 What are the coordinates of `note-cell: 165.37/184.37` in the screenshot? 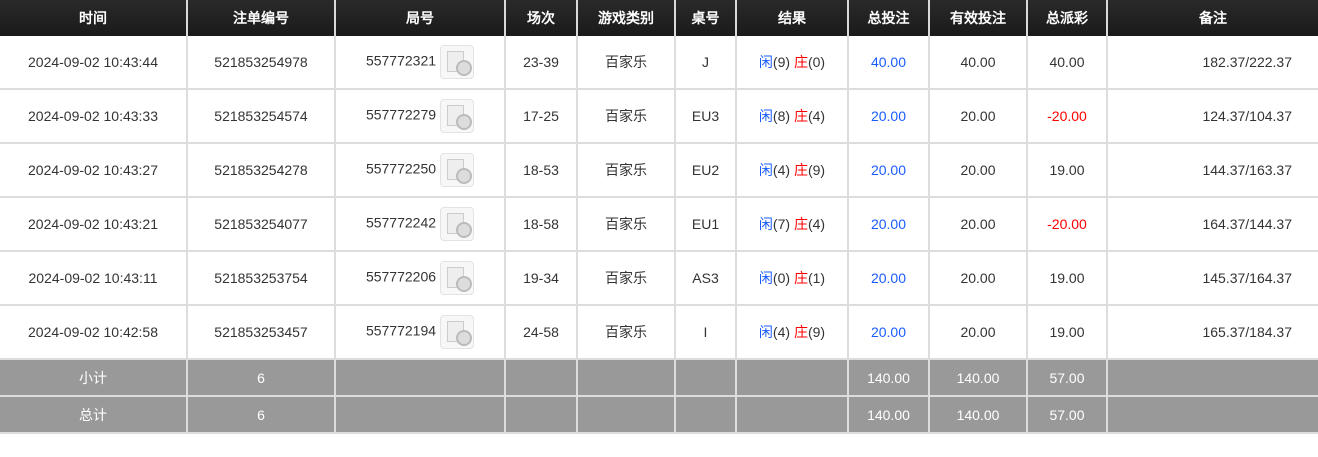 It's located at (1212, 332).